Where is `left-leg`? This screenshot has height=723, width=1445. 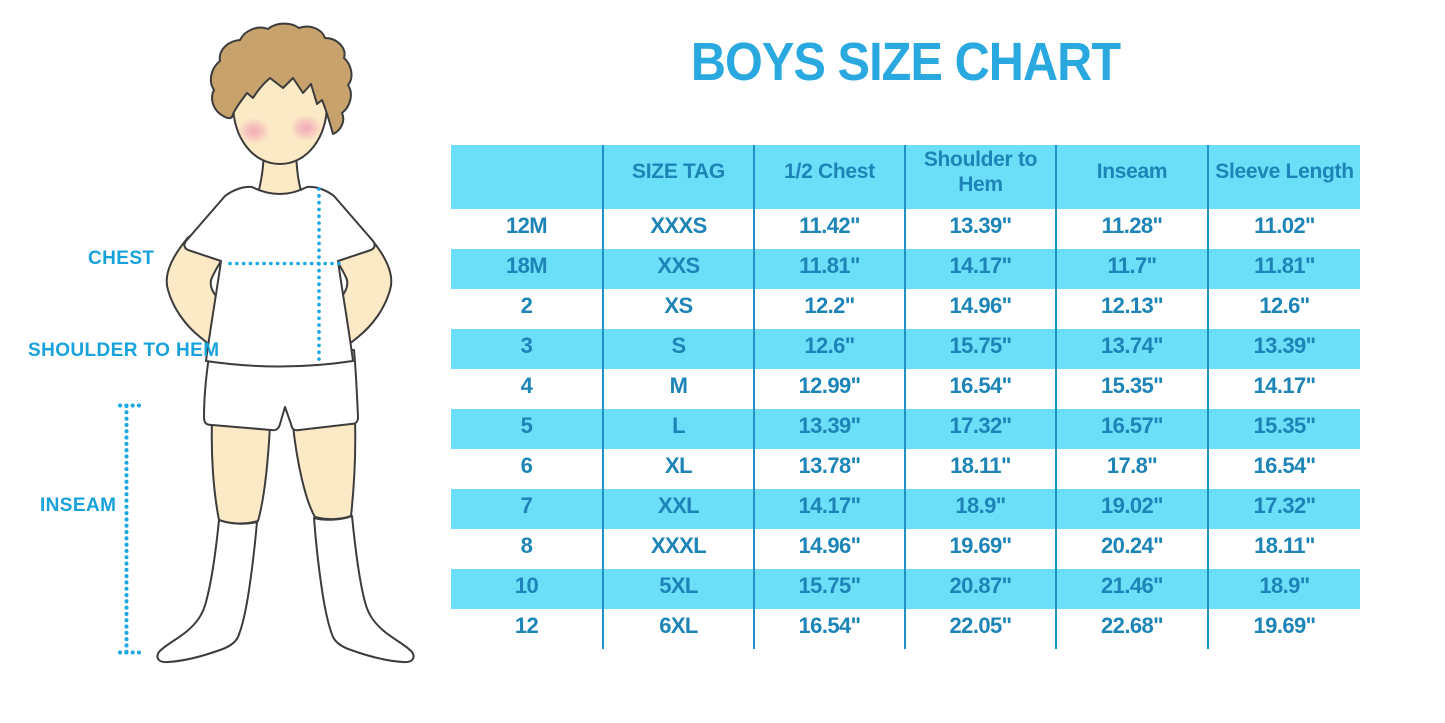 left-leg is located at coordinates (241, 471).